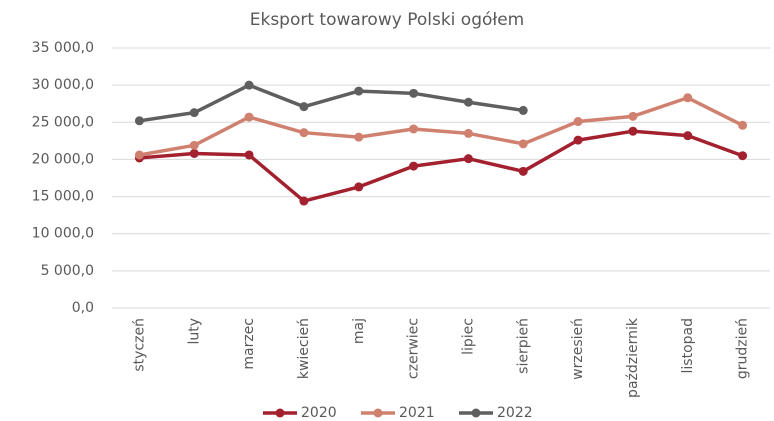 The width and height of the screenshot is (774, 421). Describe the element at coordinates (387, 20) in the screenshot. I see `chart-title: Eksport towarowy Polski ogółem` at that location.